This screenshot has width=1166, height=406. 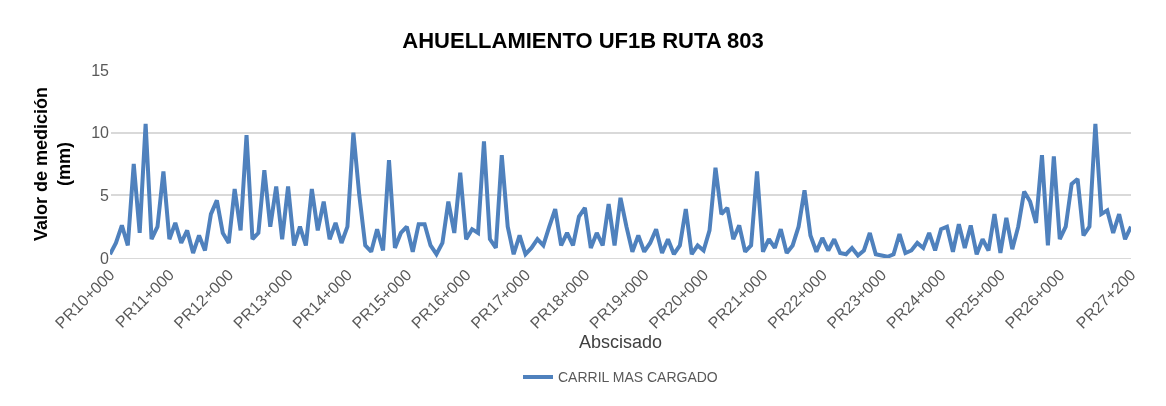 I want to click on y-tick-label: 0, so click(x=105, y=258).